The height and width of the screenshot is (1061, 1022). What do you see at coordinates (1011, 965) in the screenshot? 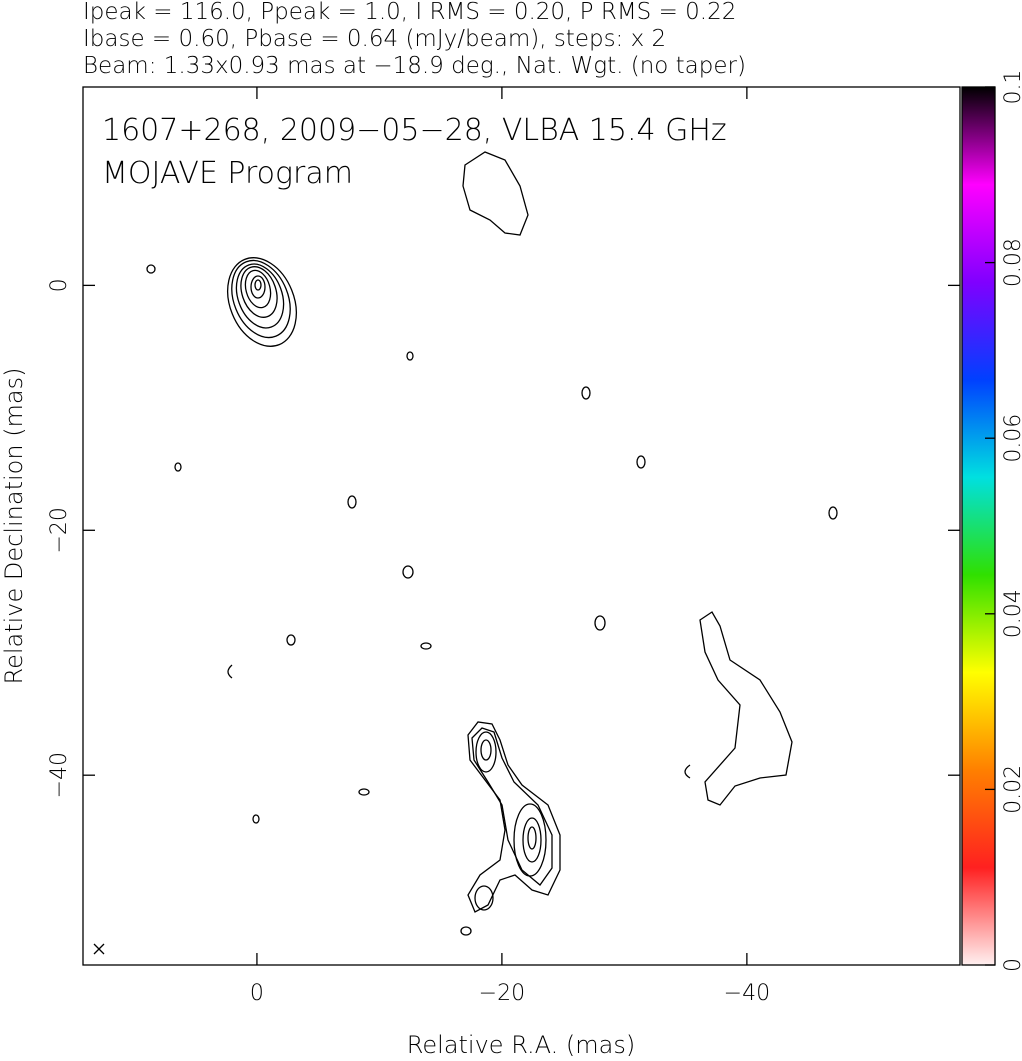
I see `colorbar-tick-label: 0` at bounding box center [1011, 965].